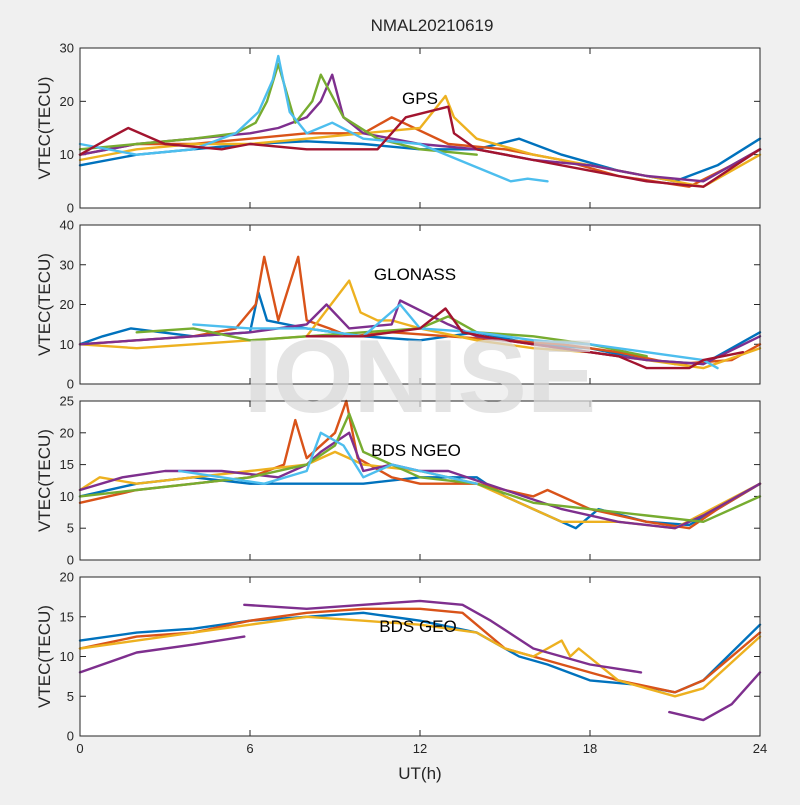  Describe the element at coordinates (67, 225) in the screenshot. I see `y-tick-label-1-4: 40` at that location.